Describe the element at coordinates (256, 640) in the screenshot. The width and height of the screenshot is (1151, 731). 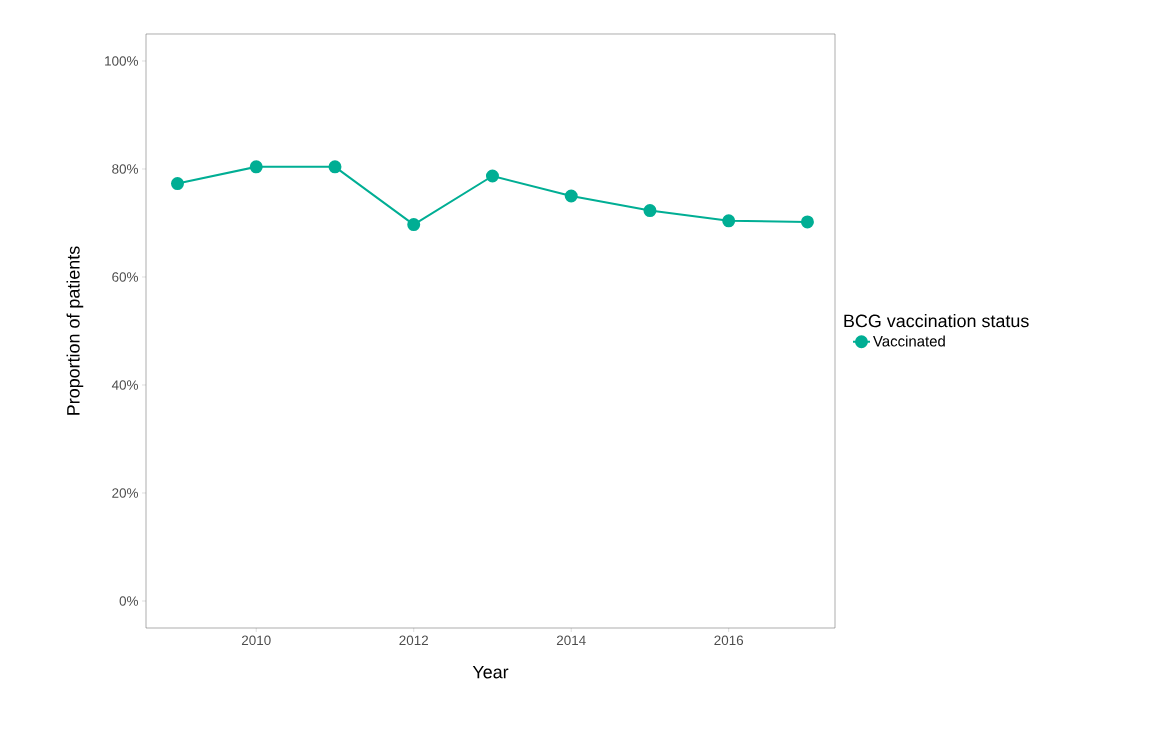
I see `x-tick-label: 2010` at that location.